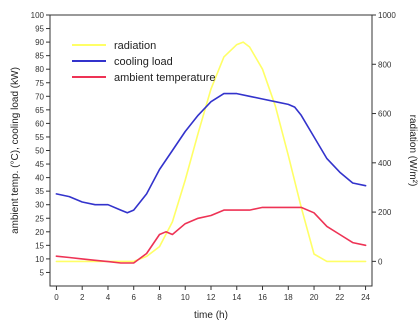 This screenshot has width=419, height=323. Describe the element at coordinates (108, 297) in the screenshot. I see `x-tick-label: 4` at that location.